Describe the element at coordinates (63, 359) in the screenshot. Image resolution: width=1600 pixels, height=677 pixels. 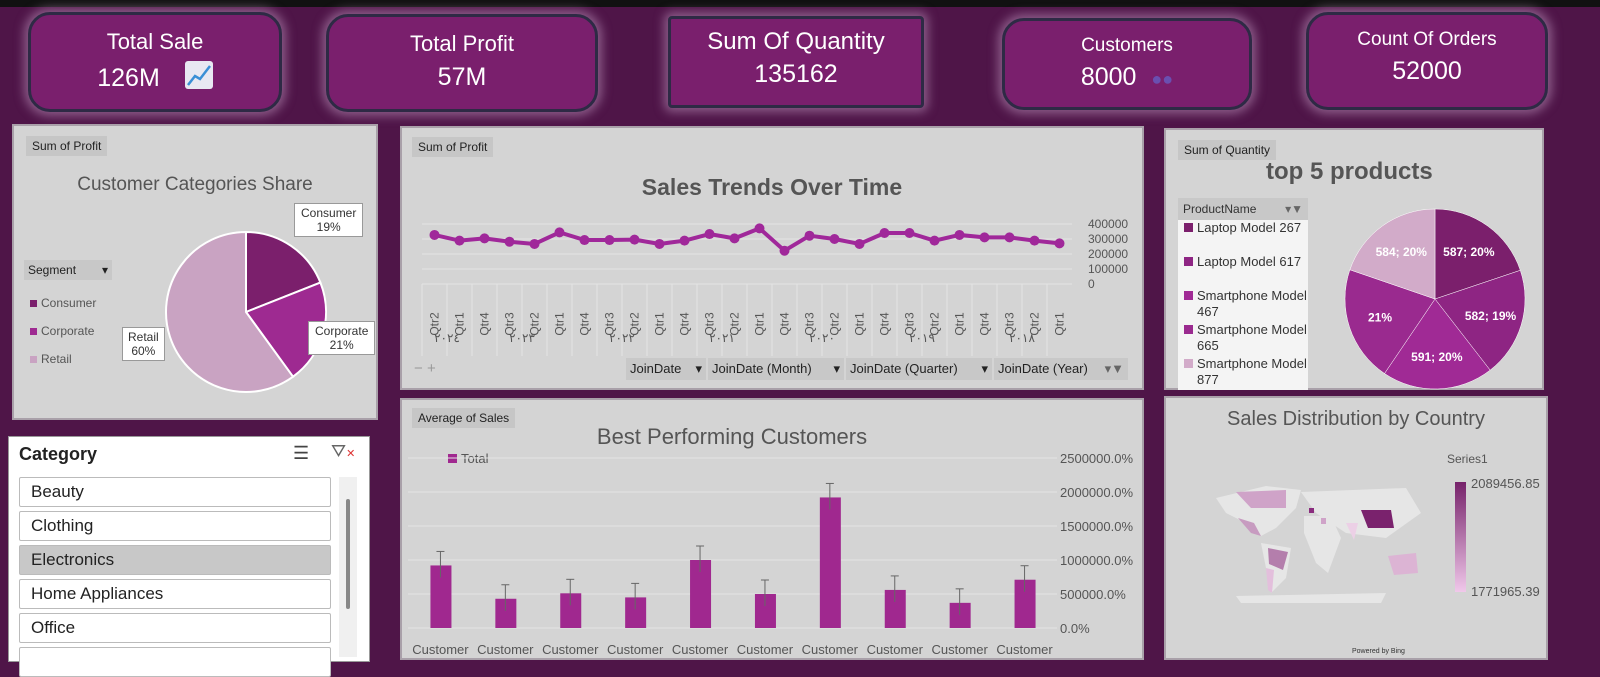
I see `legend-item: Retail` at that location.